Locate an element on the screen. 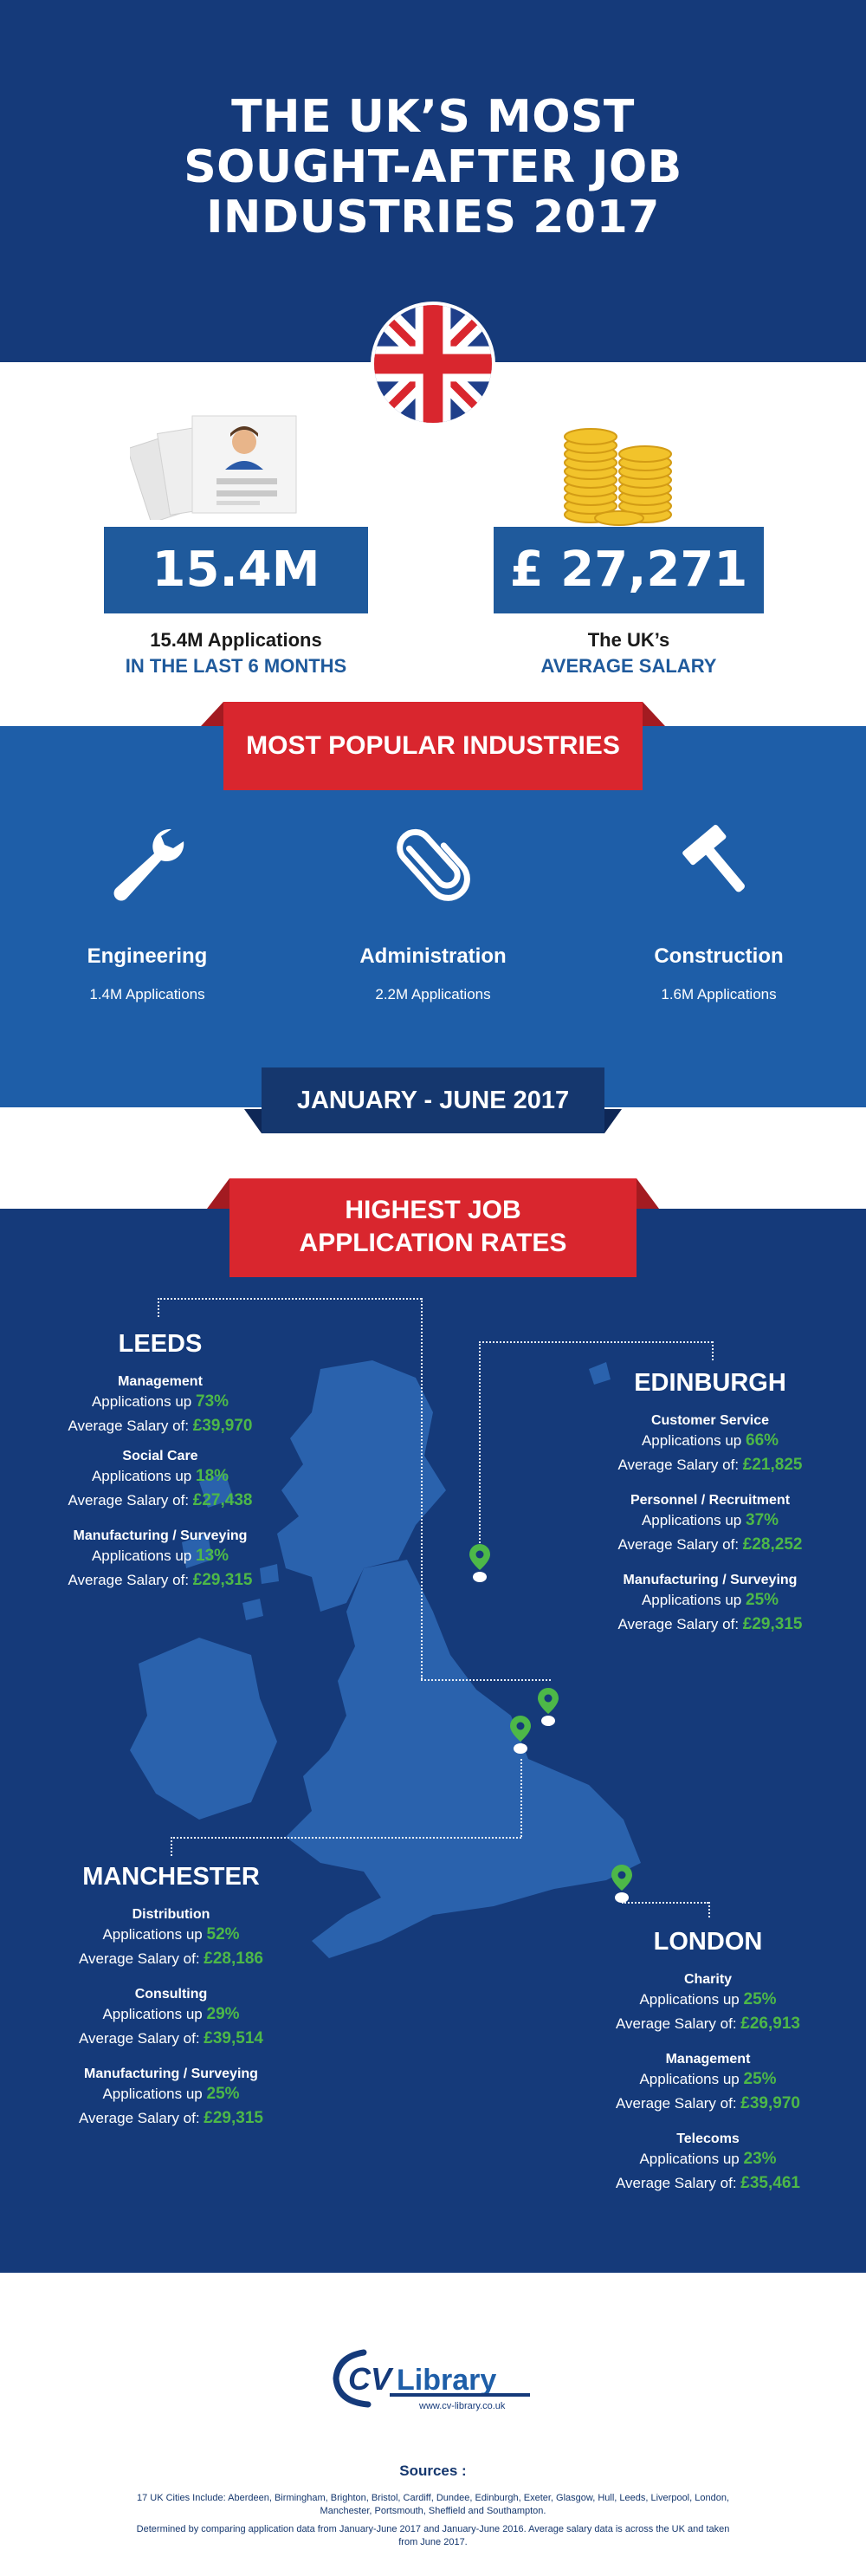  industry-applications: 1.6M Applications is located at coordinates (719, 994).